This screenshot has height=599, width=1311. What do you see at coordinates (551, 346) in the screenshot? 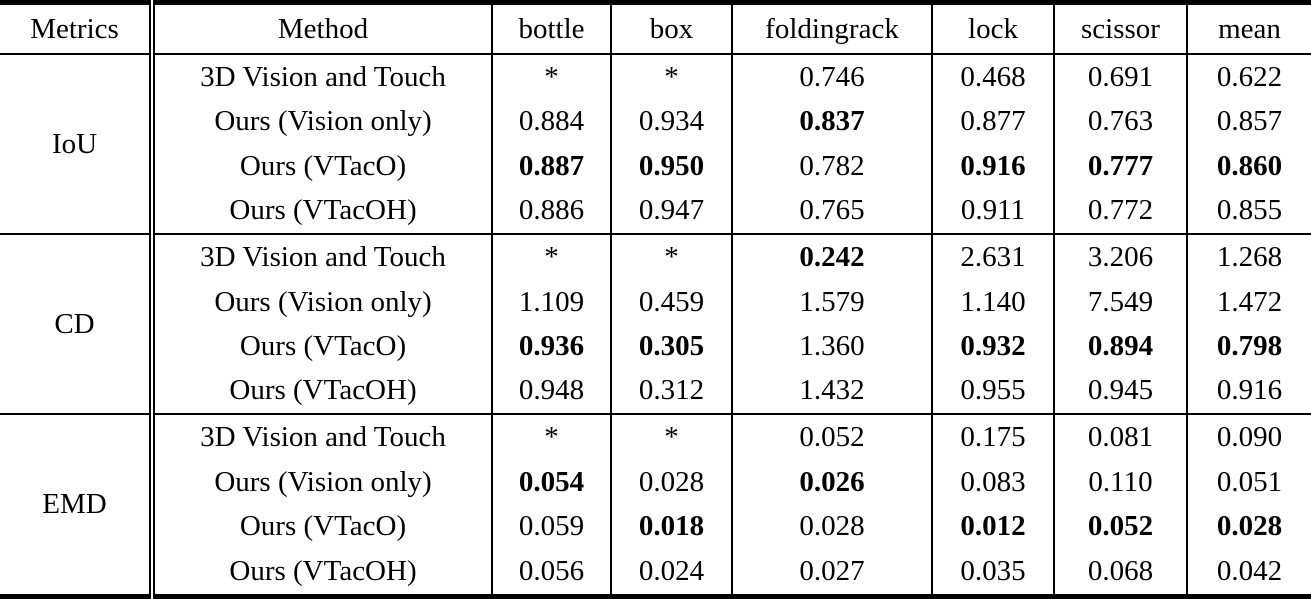
I see `value-cell: 0.936` at bounding box center [551, 346].